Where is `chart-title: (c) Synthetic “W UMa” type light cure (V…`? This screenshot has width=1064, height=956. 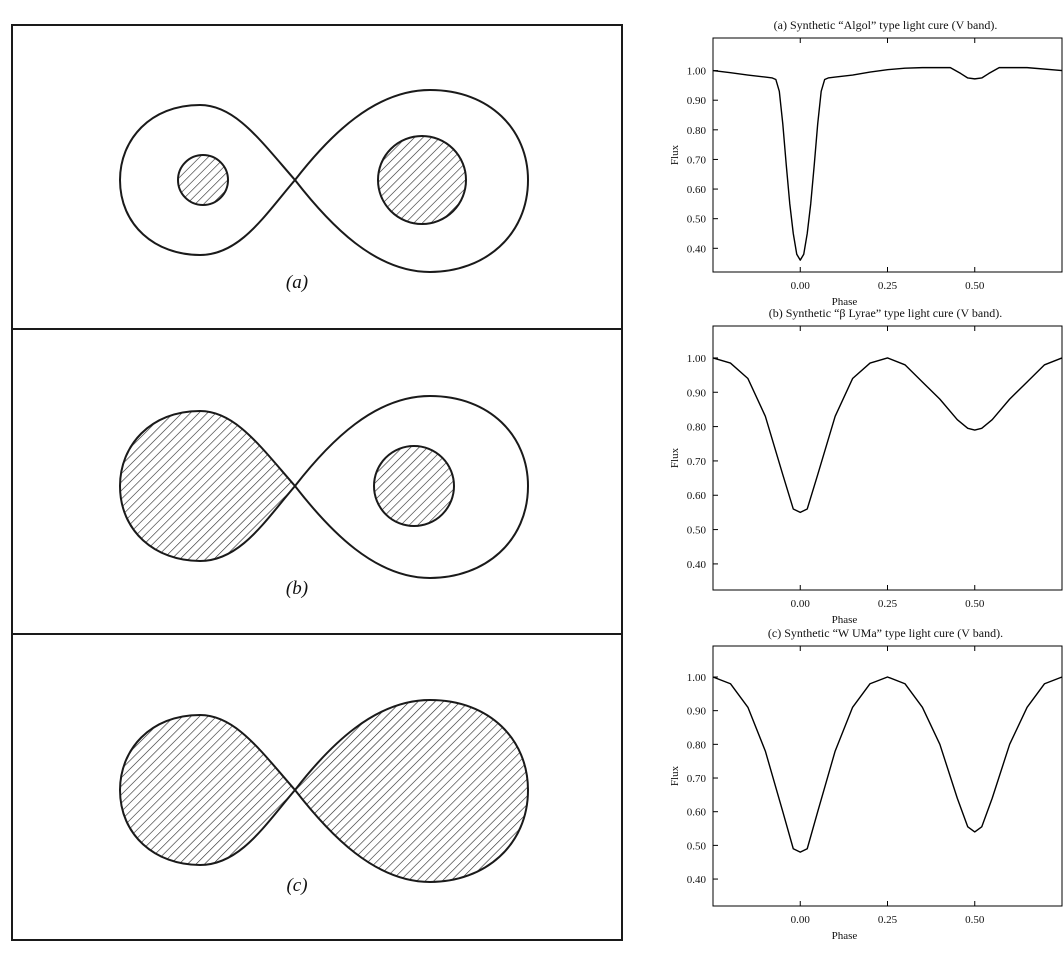
chart-title: (c) Synthetic “W UMa” type light cure (V… is located at coordinates (885, 633).